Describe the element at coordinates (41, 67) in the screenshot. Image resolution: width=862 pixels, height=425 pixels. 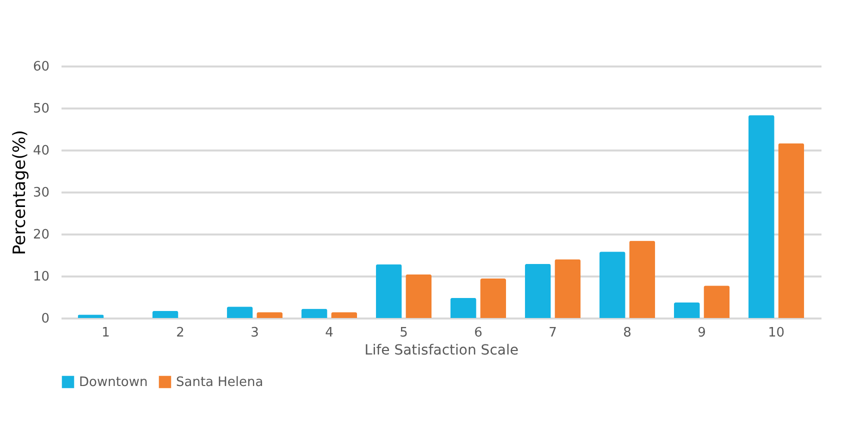
I see `y-tick-label: 60` at that location.